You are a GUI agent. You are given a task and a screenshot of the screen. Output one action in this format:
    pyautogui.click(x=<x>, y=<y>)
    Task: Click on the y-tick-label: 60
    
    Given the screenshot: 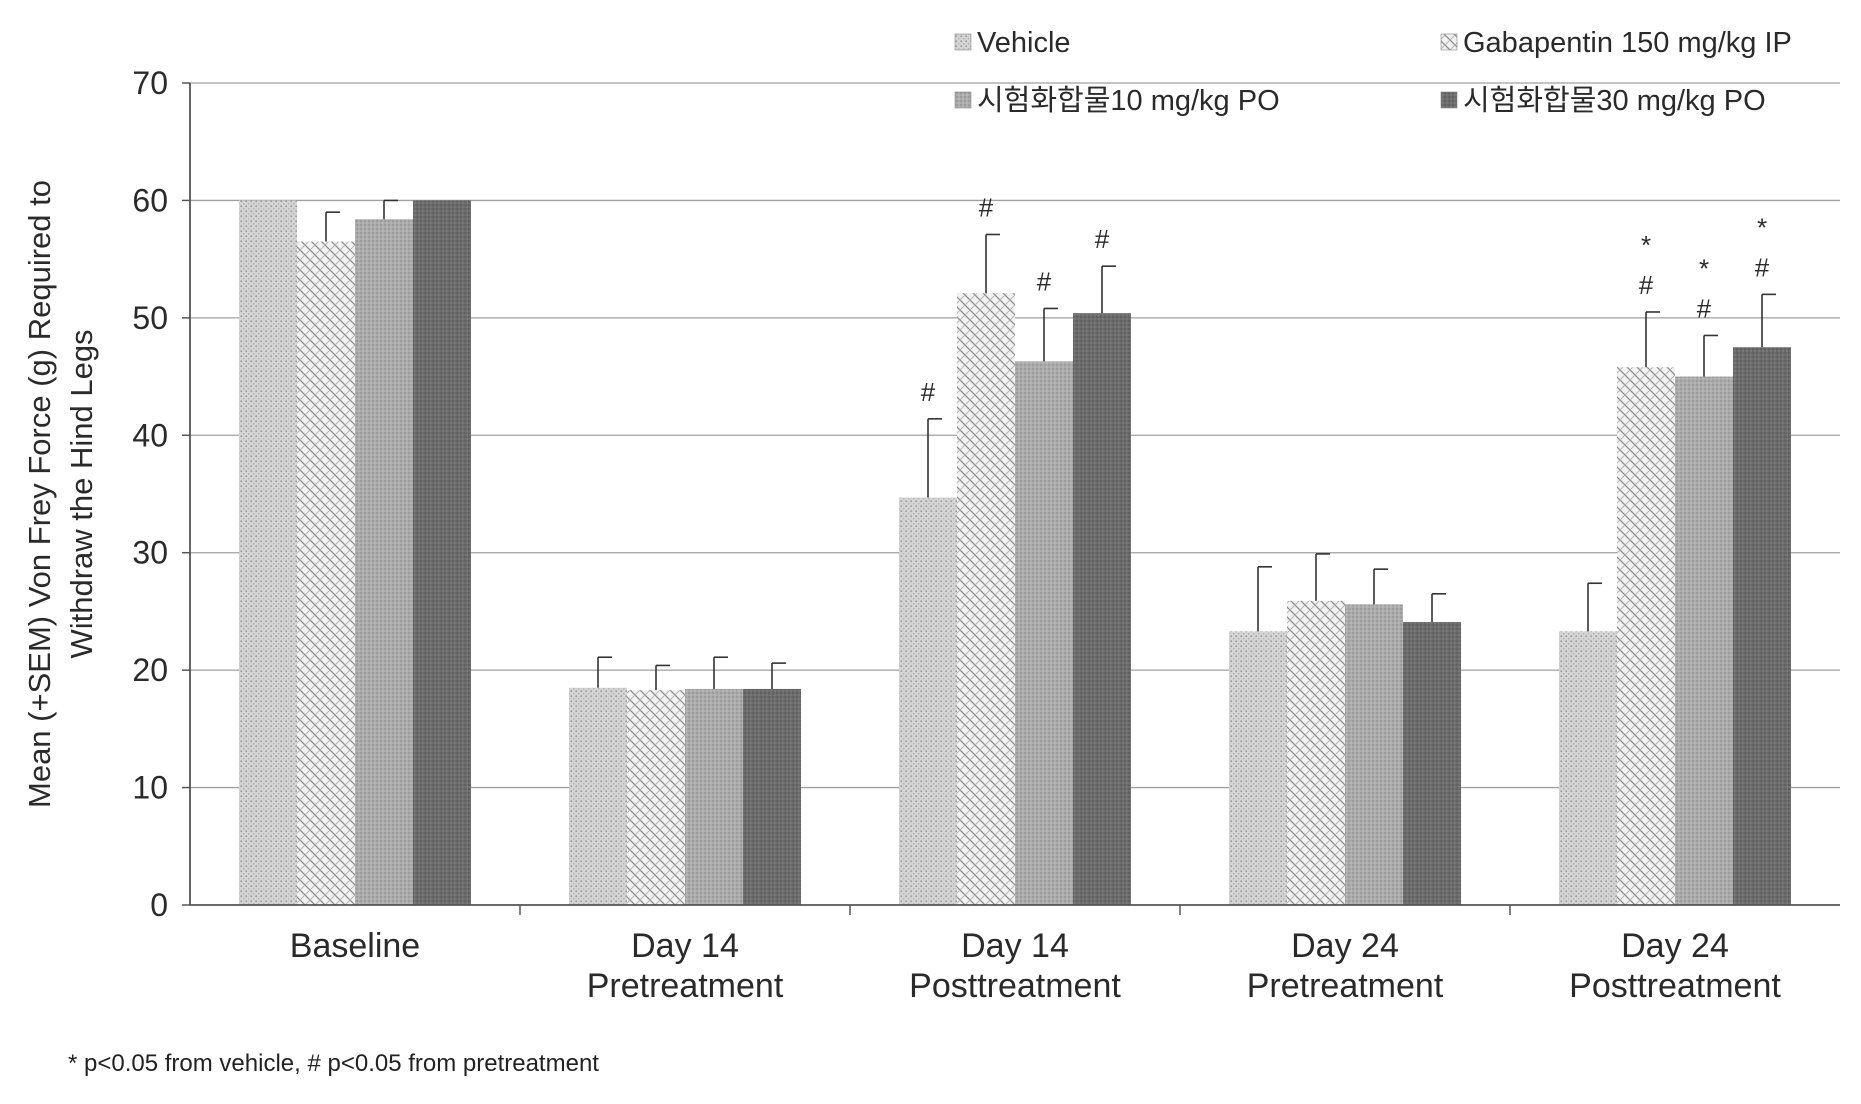 What is the action you would take?
    pyautogui.click(x=150, y=200)
    